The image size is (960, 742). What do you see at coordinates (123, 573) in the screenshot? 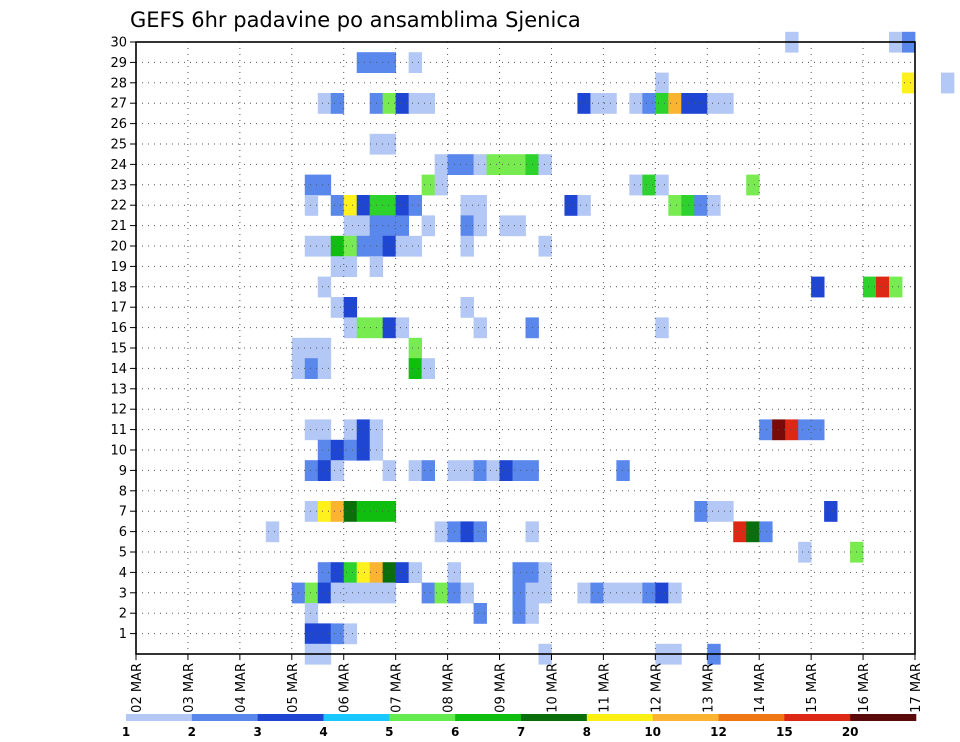
I see `y-tick-label: 4` at bounding box center [123, 573].